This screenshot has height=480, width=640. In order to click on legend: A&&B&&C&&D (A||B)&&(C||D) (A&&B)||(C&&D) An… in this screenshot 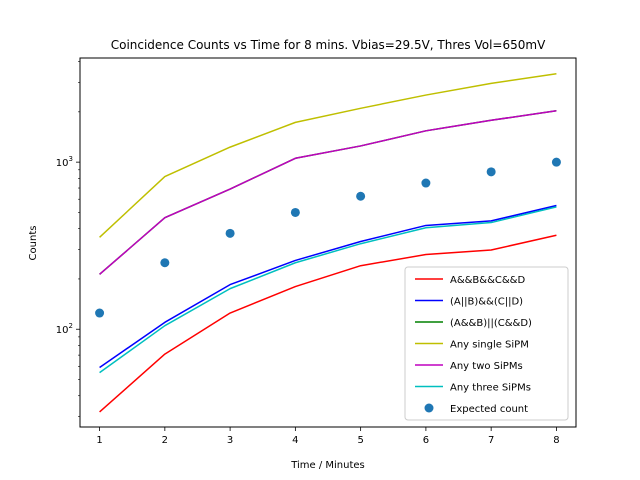, I will do `click(486, 343)`.